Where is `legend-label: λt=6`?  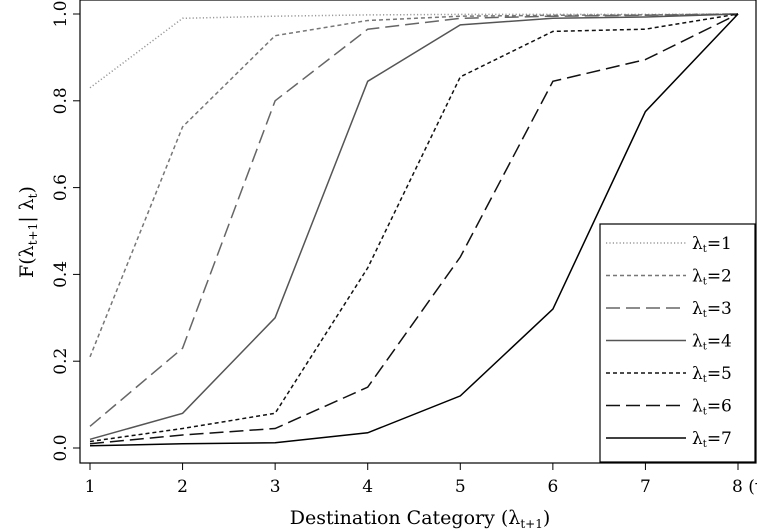
legend-label: λt=6 is located at coordinates (712, 407).